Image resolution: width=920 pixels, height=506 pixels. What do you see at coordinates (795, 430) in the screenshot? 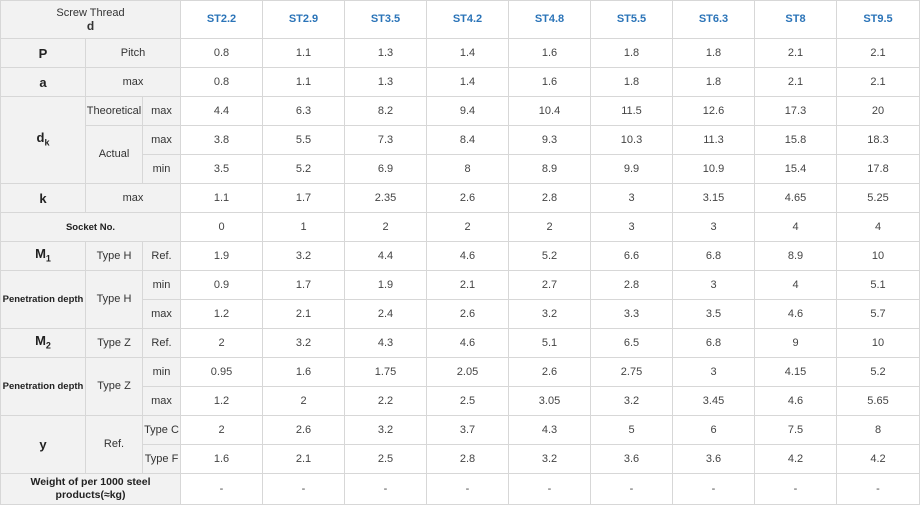
I see `value-cell: 7.5` at bounding box center [795, 430].